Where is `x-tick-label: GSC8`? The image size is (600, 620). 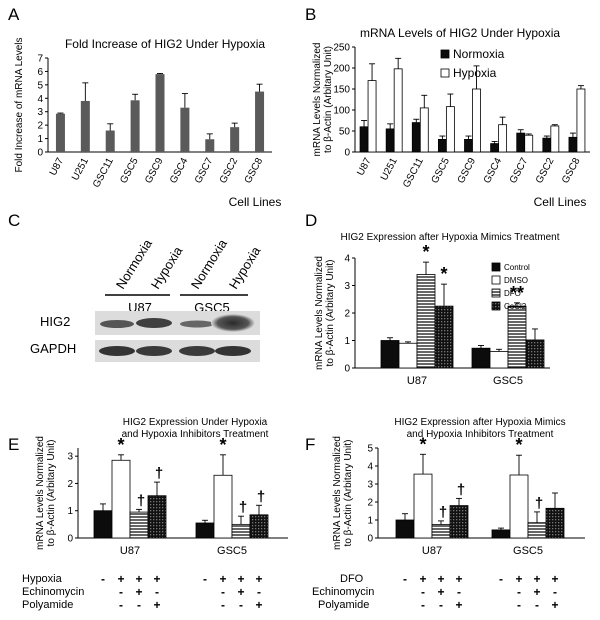
x-tick-label: GSC8 is located at coordinates (571, 171).